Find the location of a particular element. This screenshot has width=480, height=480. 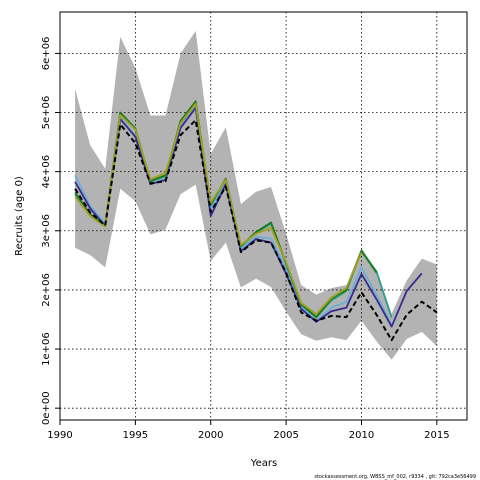

x-tick-label: 2015 is located at coordinates (436, 435).